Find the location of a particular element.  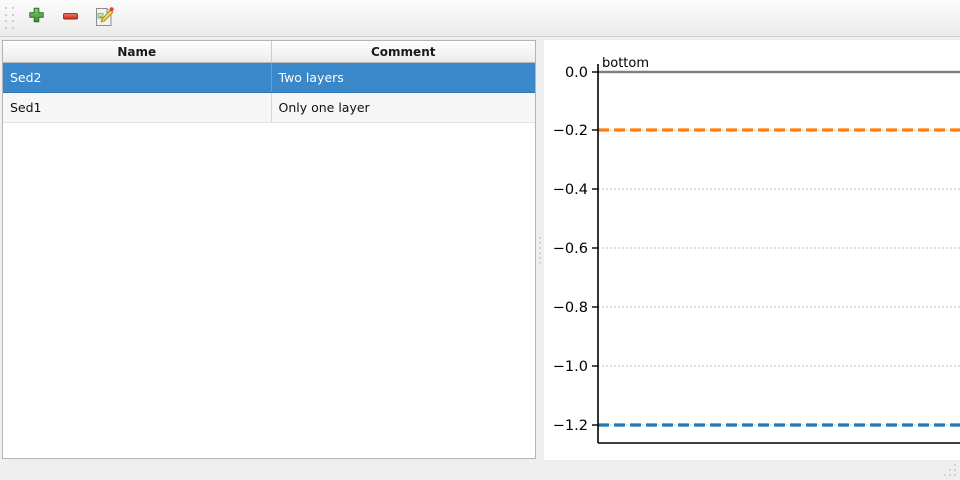

toolbar is located at coordinates (480, 18).